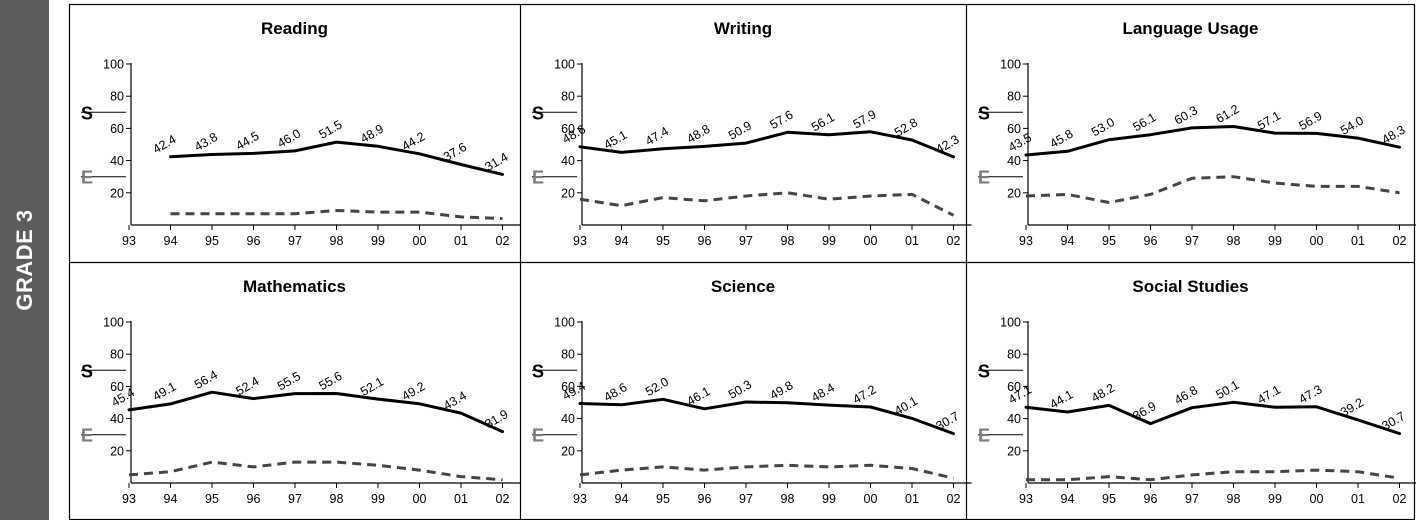 This screenshot has height=520, width=1416. I want to click on data-label: 55.5, so click(289, 381).